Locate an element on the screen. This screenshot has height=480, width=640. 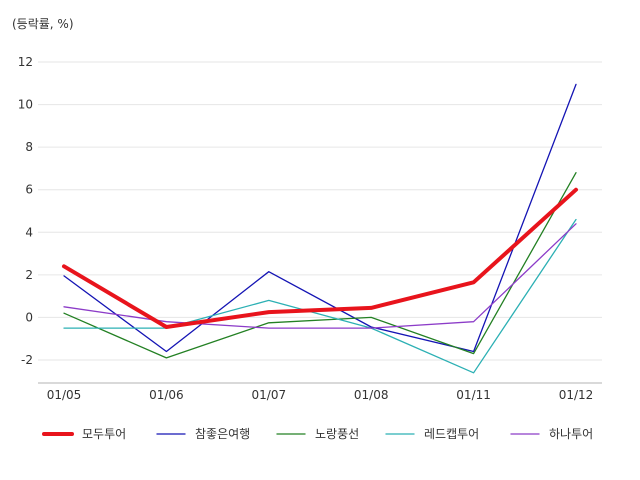
legend: 모두투어 참좋은여행 노랑풍선 레드캡투어 하나투어 is located at coordinates (317, 433).